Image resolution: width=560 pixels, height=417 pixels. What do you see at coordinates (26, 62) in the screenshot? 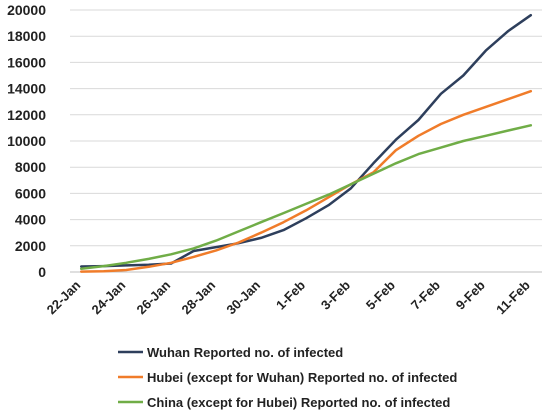
I see `y-tick-label: 16000` at bounding box center [26, 62].